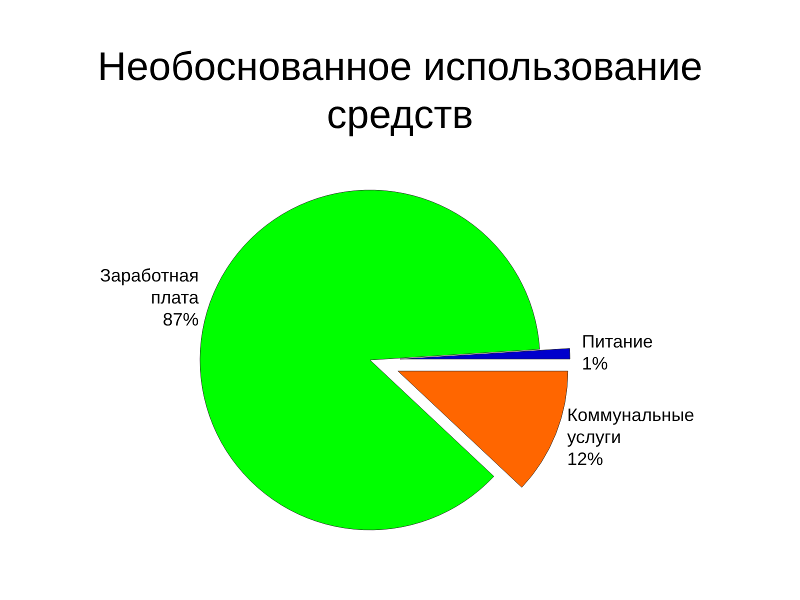  What do you see at coordinates (180, 319) in the screenshot?
I see `data-label: 87%` at bounding box center [180, 319].